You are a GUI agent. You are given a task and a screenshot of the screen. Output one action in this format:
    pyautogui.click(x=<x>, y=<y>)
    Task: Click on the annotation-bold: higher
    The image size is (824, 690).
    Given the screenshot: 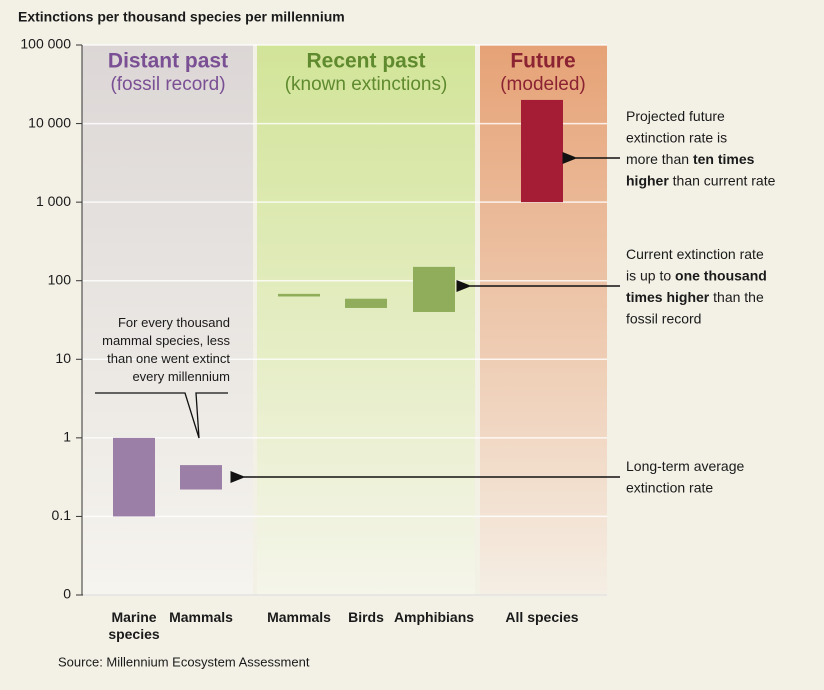 What is the action you would take?
    pyautogui.click(x=647, y=180)
    